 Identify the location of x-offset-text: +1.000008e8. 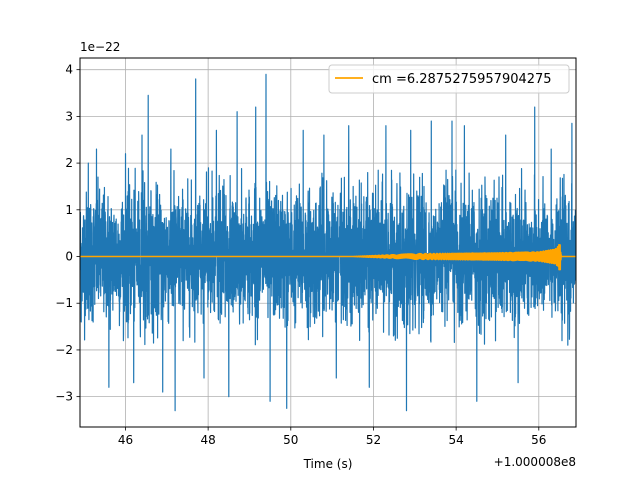
(535, 462).